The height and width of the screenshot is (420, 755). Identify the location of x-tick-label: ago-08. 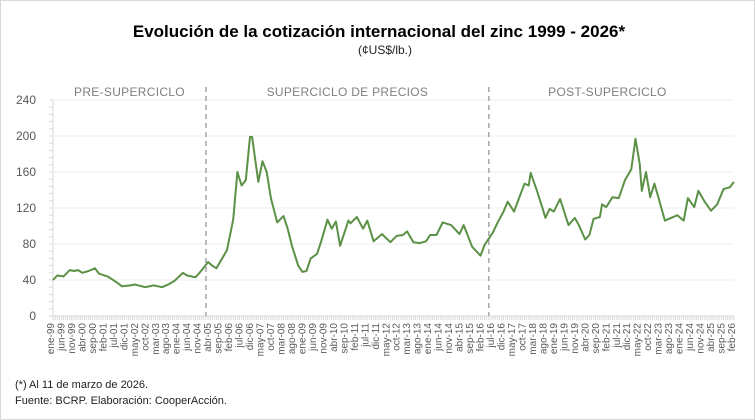
(292, 339).